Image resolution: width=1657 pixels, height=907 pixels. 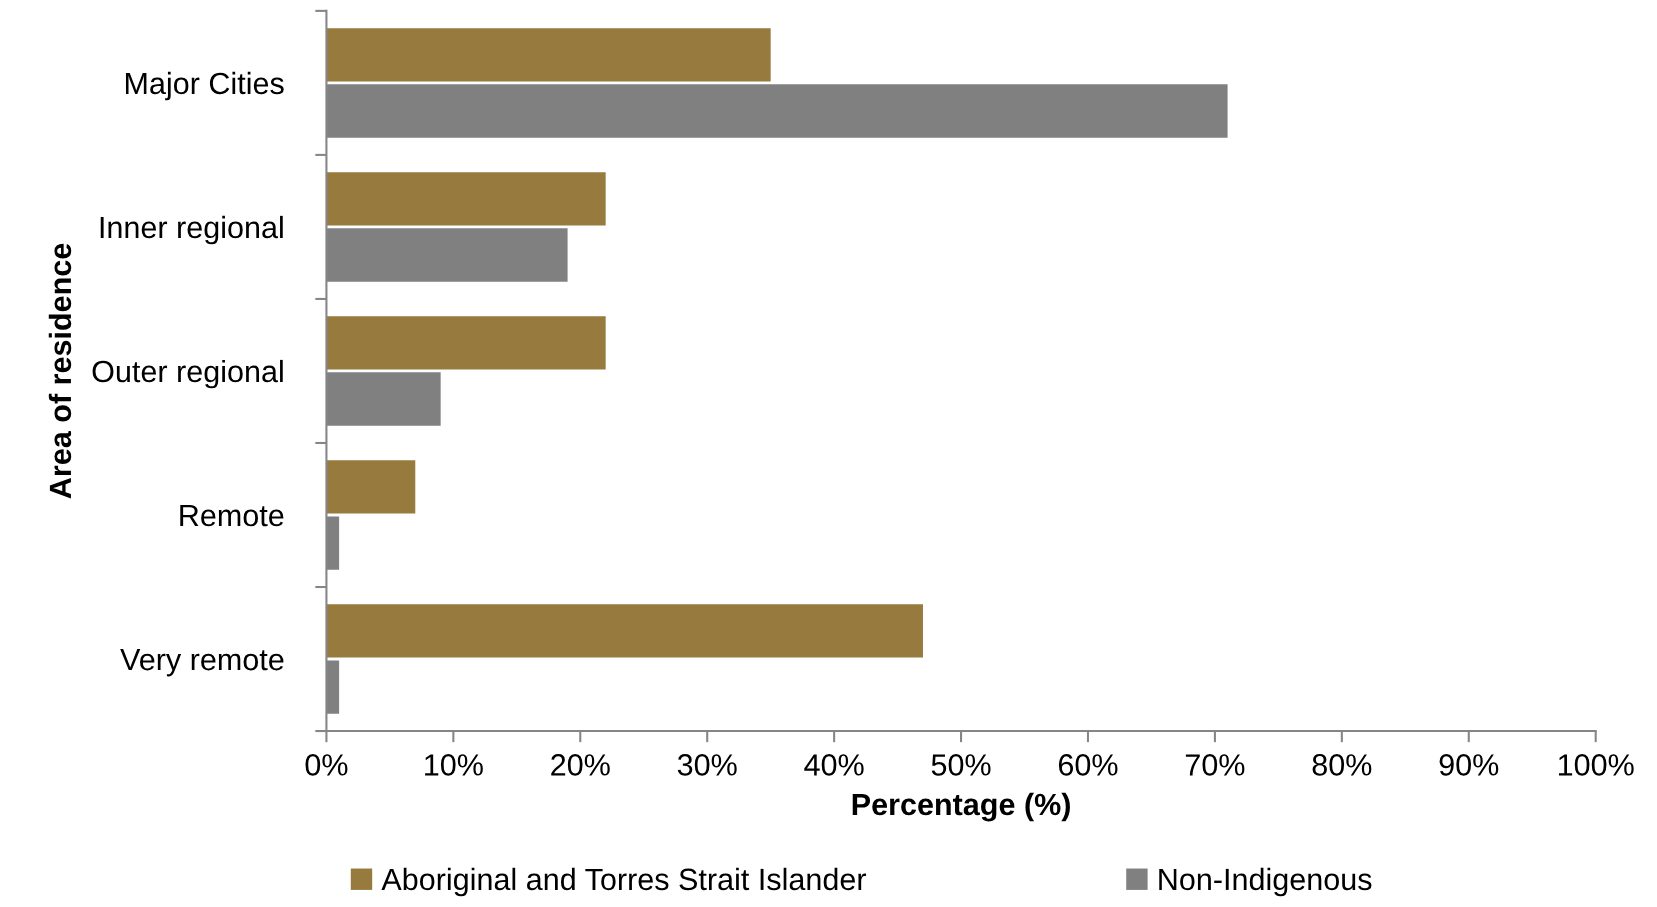 What do you see at coordinates (1265, 882) in the screenshot?
I see `legend-label: Non-Indigenous` at bounding box center [1265, 882].